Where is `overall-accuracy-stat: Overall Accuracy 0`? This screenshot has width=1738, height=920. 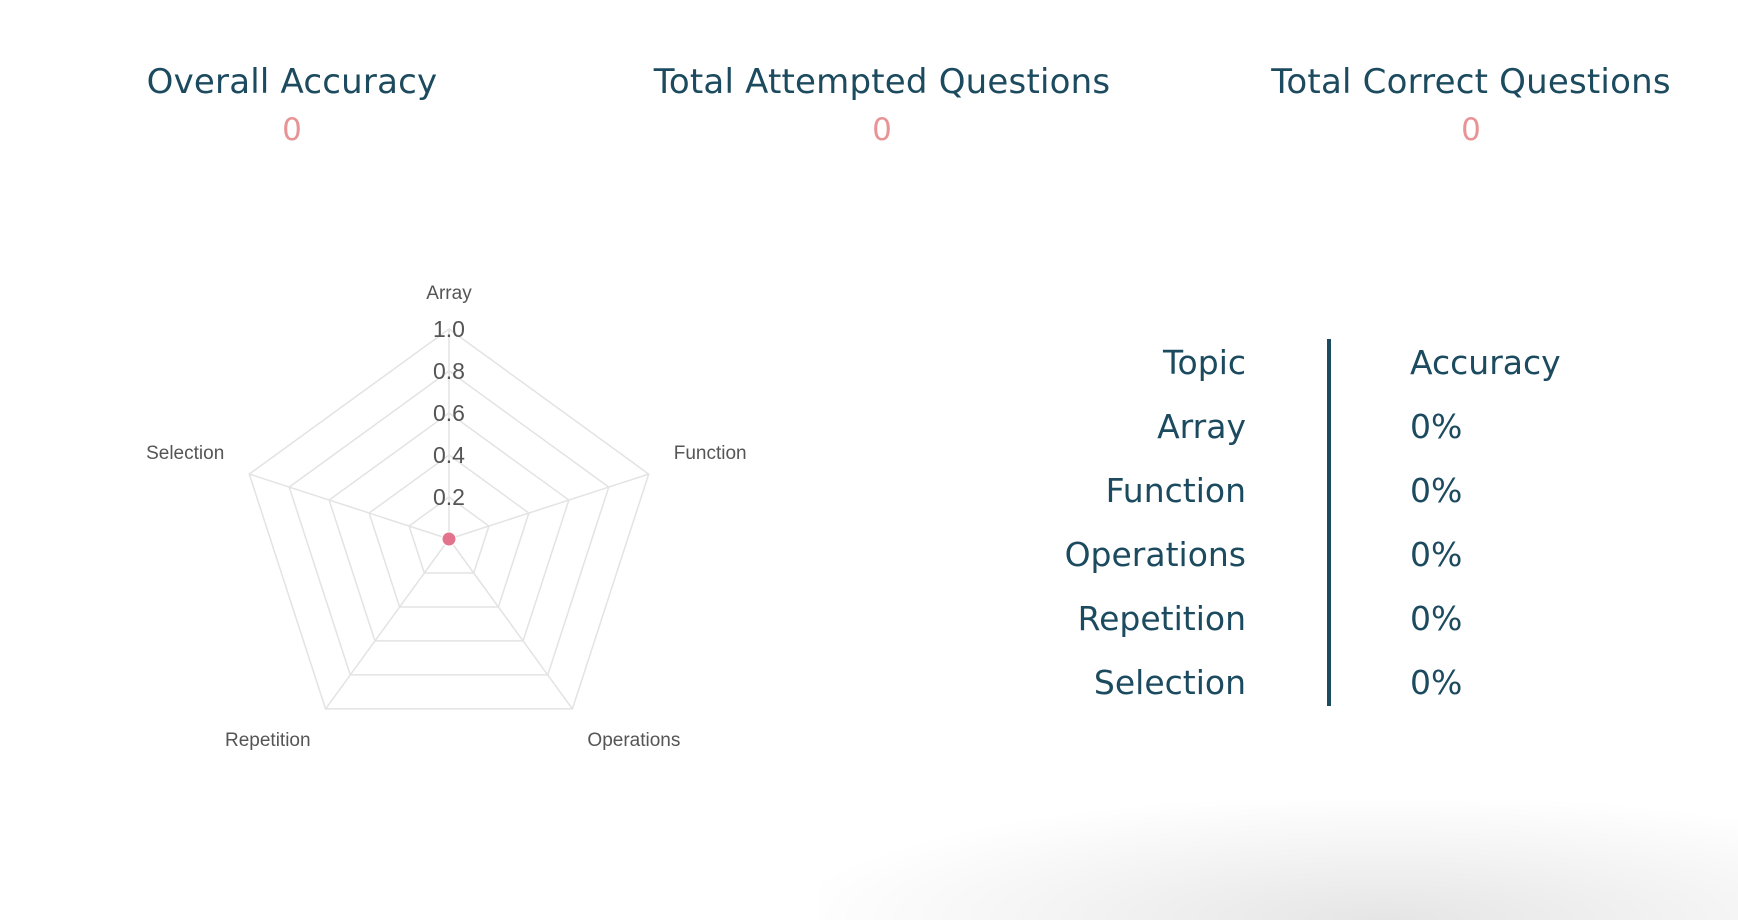
overall-accuracy-stat: Overall Accuracy 0 is located at coordinates (296, 104).